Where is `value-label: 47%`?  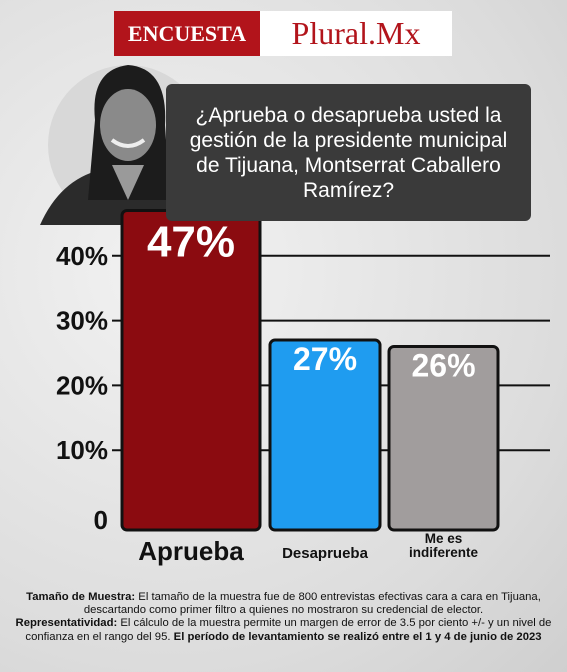 value-label: 47% is located at coordinates (191, 241).